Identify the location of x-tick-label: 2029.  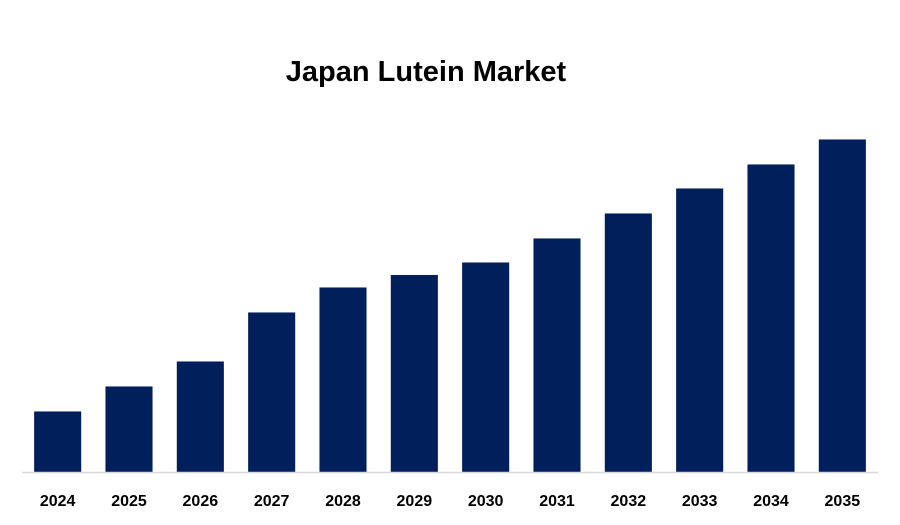
(415, 501).